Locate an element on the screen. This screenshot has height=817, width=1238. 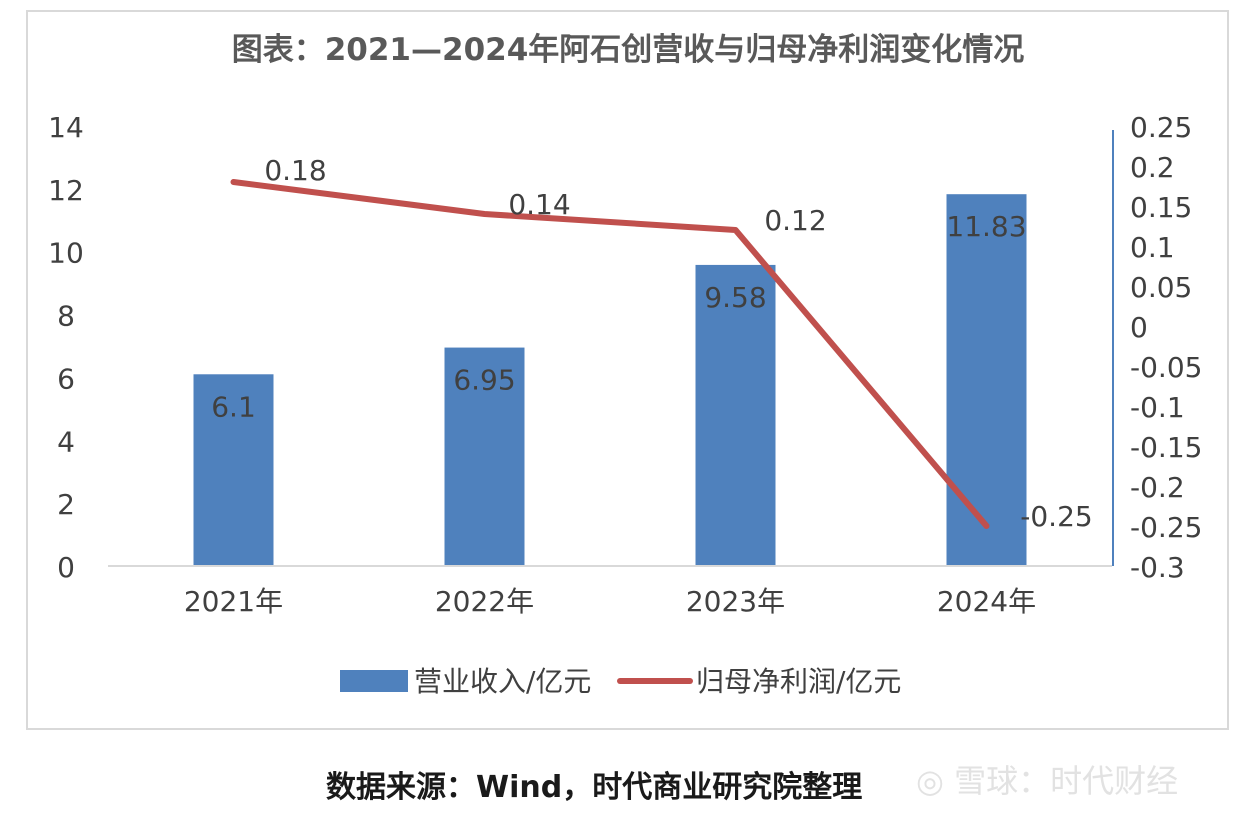
snowball-icon: ◎ is located at coordinates (930, 781).